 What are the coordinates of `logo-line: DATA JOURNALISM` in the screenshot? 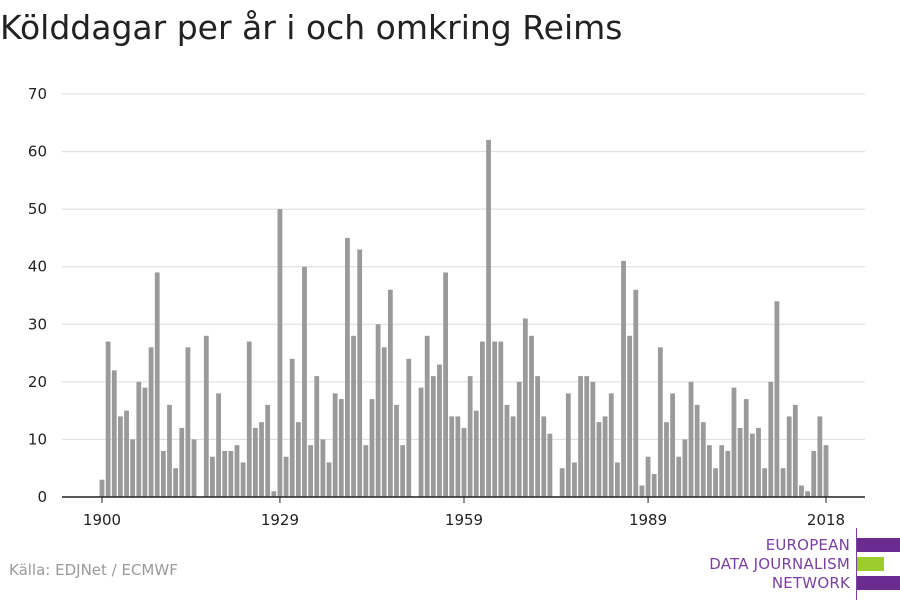 It's located at (779, 563).